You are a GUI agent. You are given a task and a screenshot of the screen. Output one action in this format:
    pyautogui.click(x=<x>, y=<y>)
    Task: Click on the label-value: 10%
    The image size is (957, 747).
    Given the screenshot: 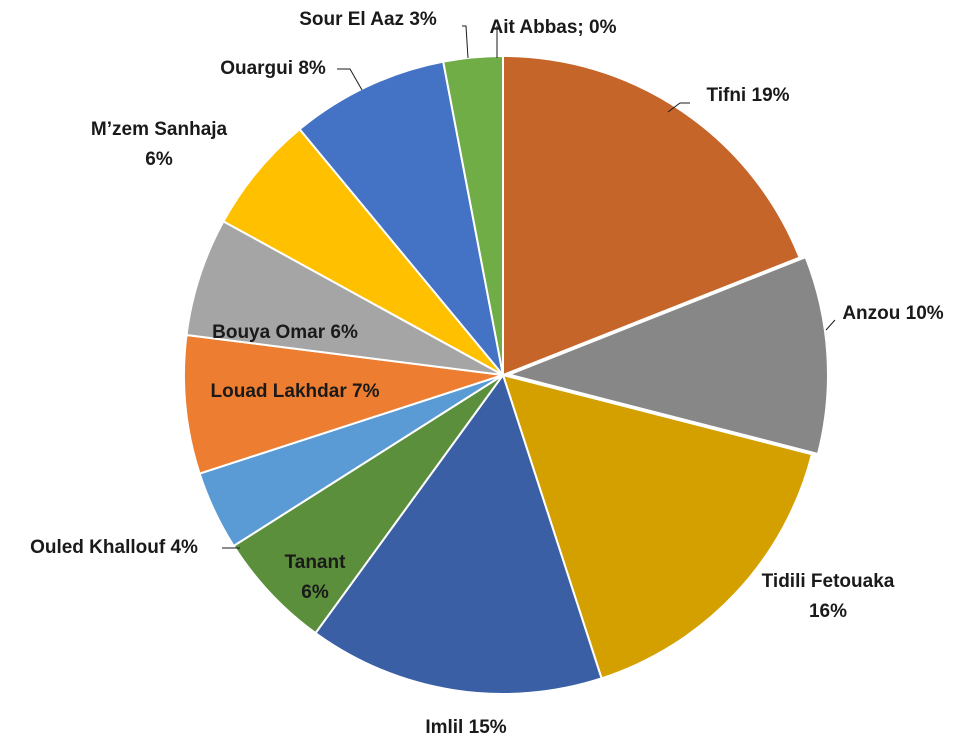 What is the action you would take?
    pyautogui.click(x=925, y=313)
    